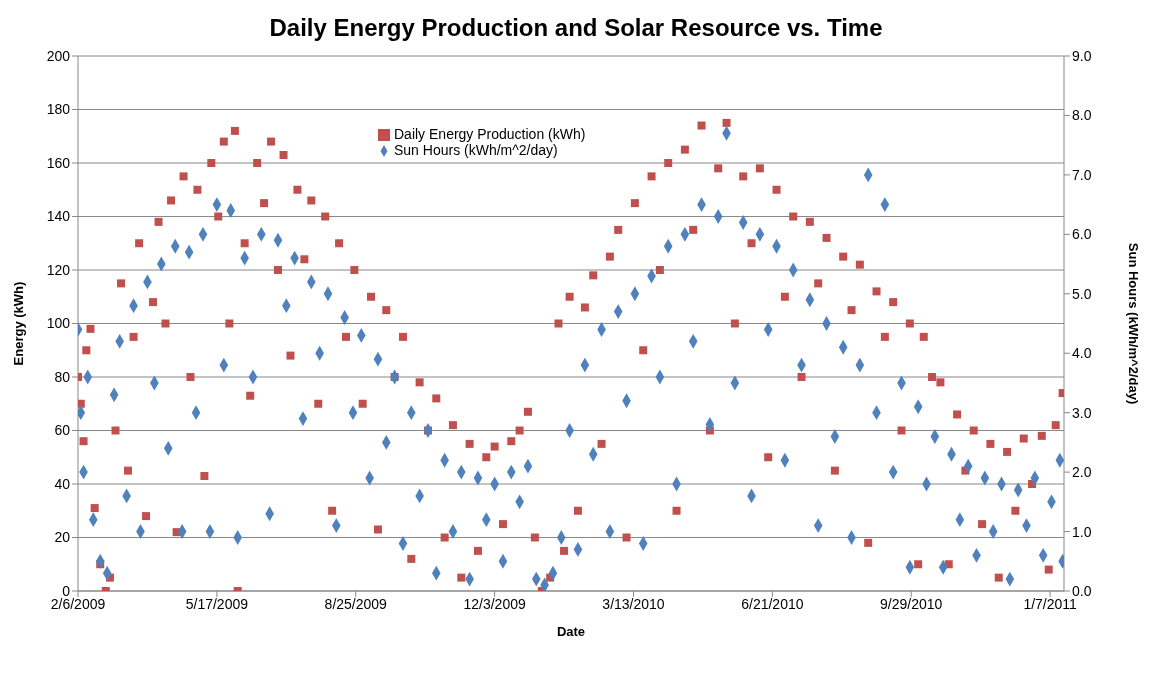 The height and width of the screenshot is (688, 1152). What do you see at coordinates (911, 603) in the screenshot?
I see `x-tick-label: 9/29/2010` at bounding box center [911, 603].